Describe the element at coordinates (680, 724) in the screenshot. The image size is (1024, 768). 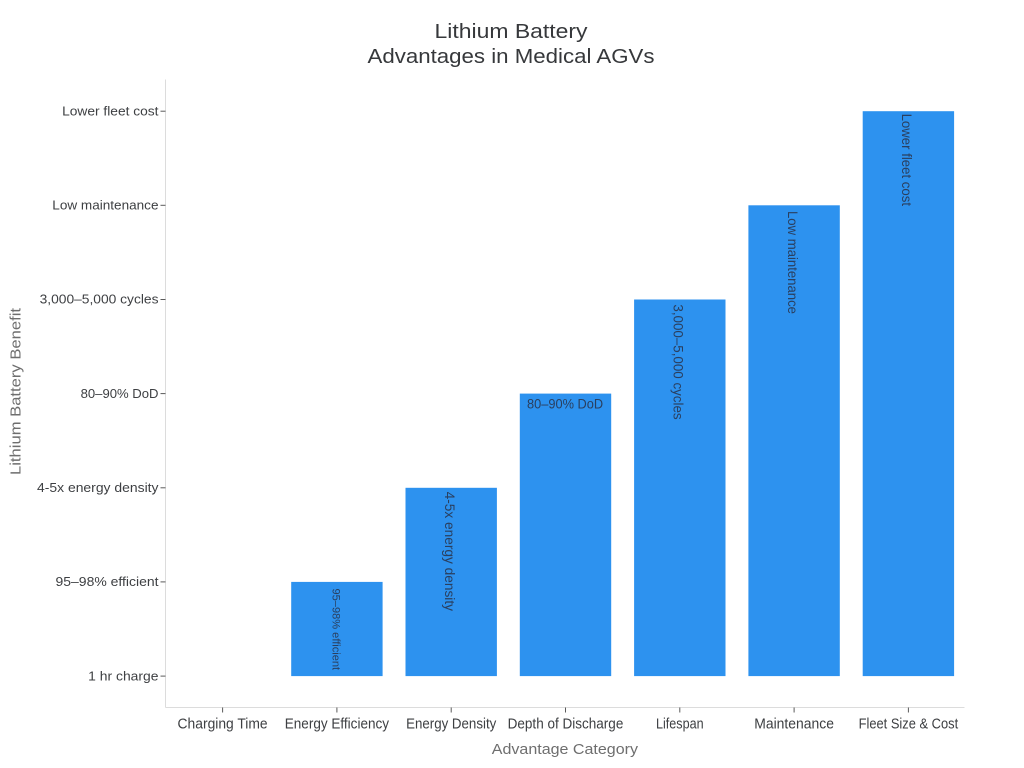
I see `svg-text: Lifespan` at that location.